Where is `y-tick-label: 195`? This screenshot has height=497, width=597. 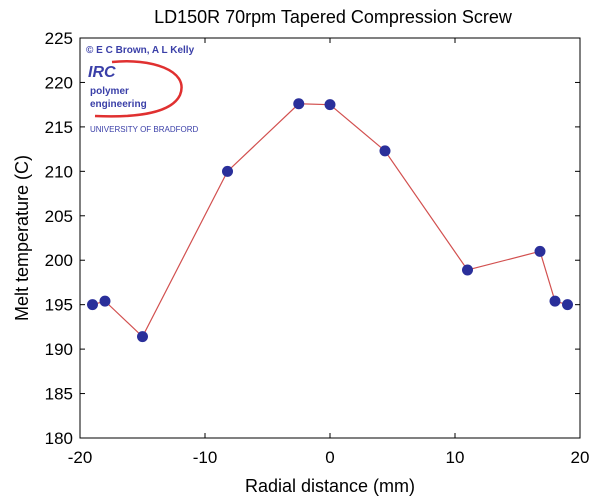
y-tick-label: 195 is located at coordinates (59, 305).